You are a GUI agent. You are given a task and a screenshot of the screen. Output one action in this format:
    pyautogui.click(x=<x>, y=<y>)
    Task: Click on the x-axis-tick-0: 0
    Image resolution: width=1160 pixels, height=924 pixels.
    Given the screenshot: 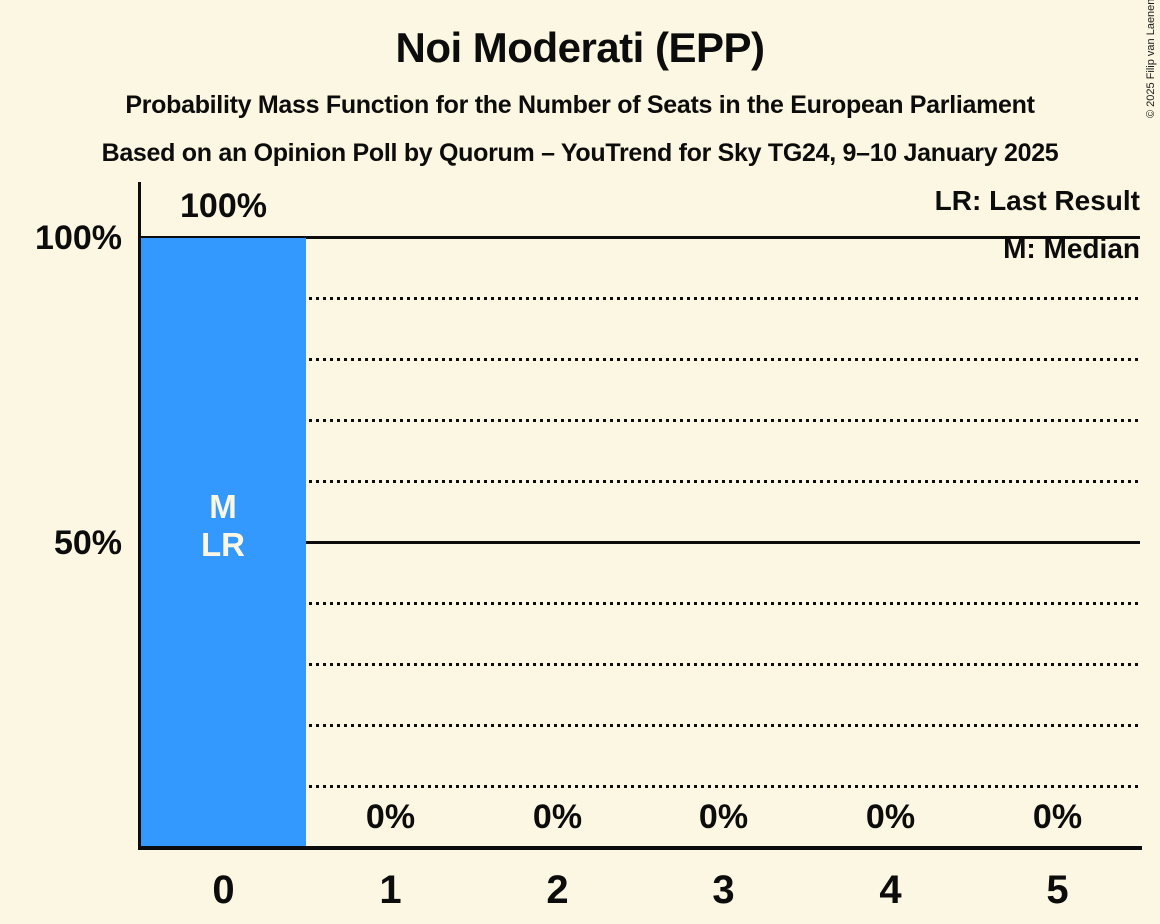 What is the action you would take?
    pyautogui.click(x=223, y=890)
    